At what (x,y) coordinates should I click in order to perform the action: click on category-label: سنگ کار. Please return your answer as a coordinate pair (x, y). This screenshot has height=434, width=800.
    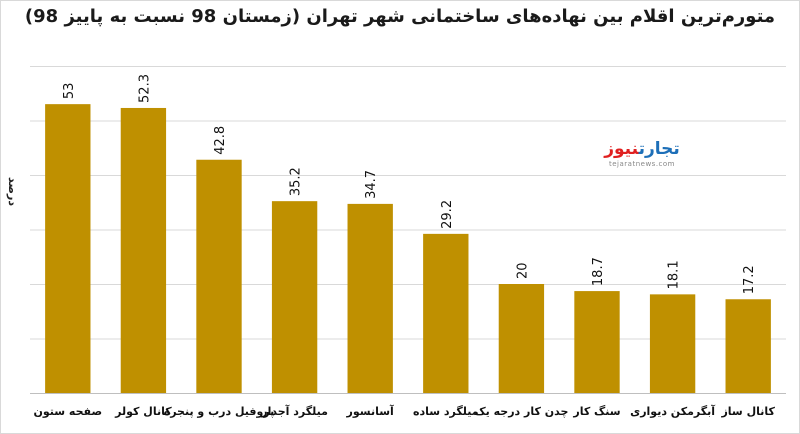
    Looking at the image, I should click on (596, 411).